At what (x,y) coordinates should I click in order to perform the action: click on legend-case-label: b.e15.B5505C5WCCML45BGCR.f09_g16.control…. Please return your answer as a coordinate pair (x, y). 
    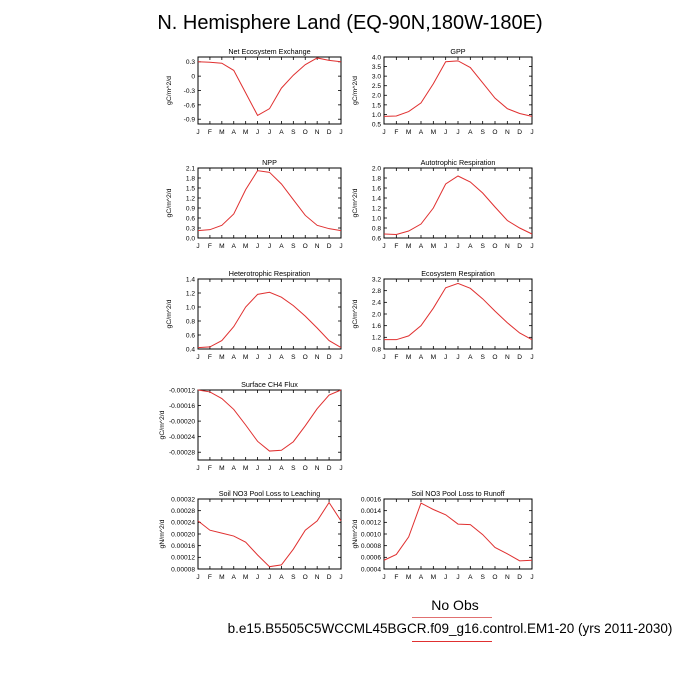
    Looking at the image, I should click on (450, 628).